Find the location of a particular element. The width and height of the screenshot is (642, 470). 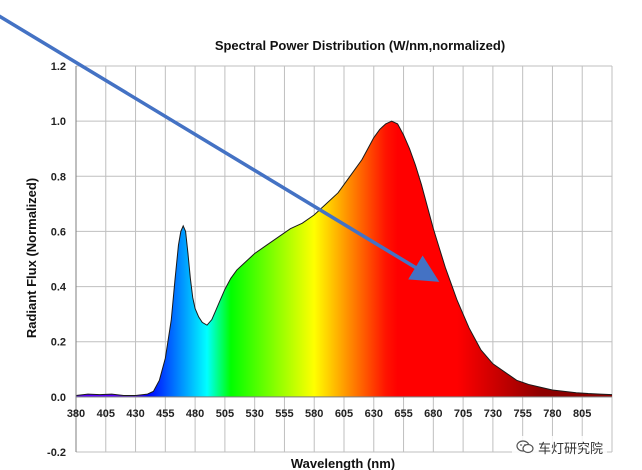

x-tick-label: 380 is located at coordinates (76, 414).